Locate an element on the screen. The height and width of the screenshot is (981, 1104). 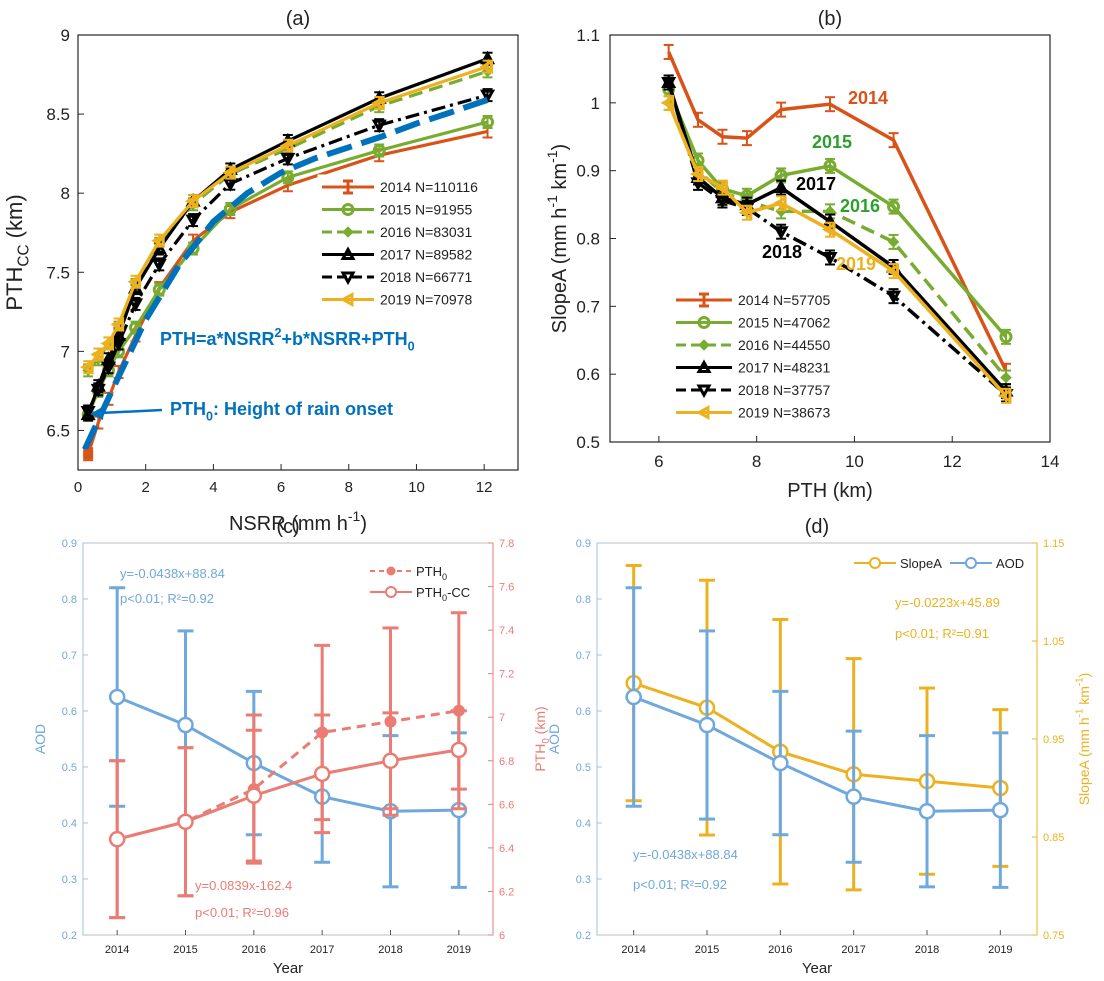
y-tick-label-part: 0.7 is located at coordinates (588, 306).